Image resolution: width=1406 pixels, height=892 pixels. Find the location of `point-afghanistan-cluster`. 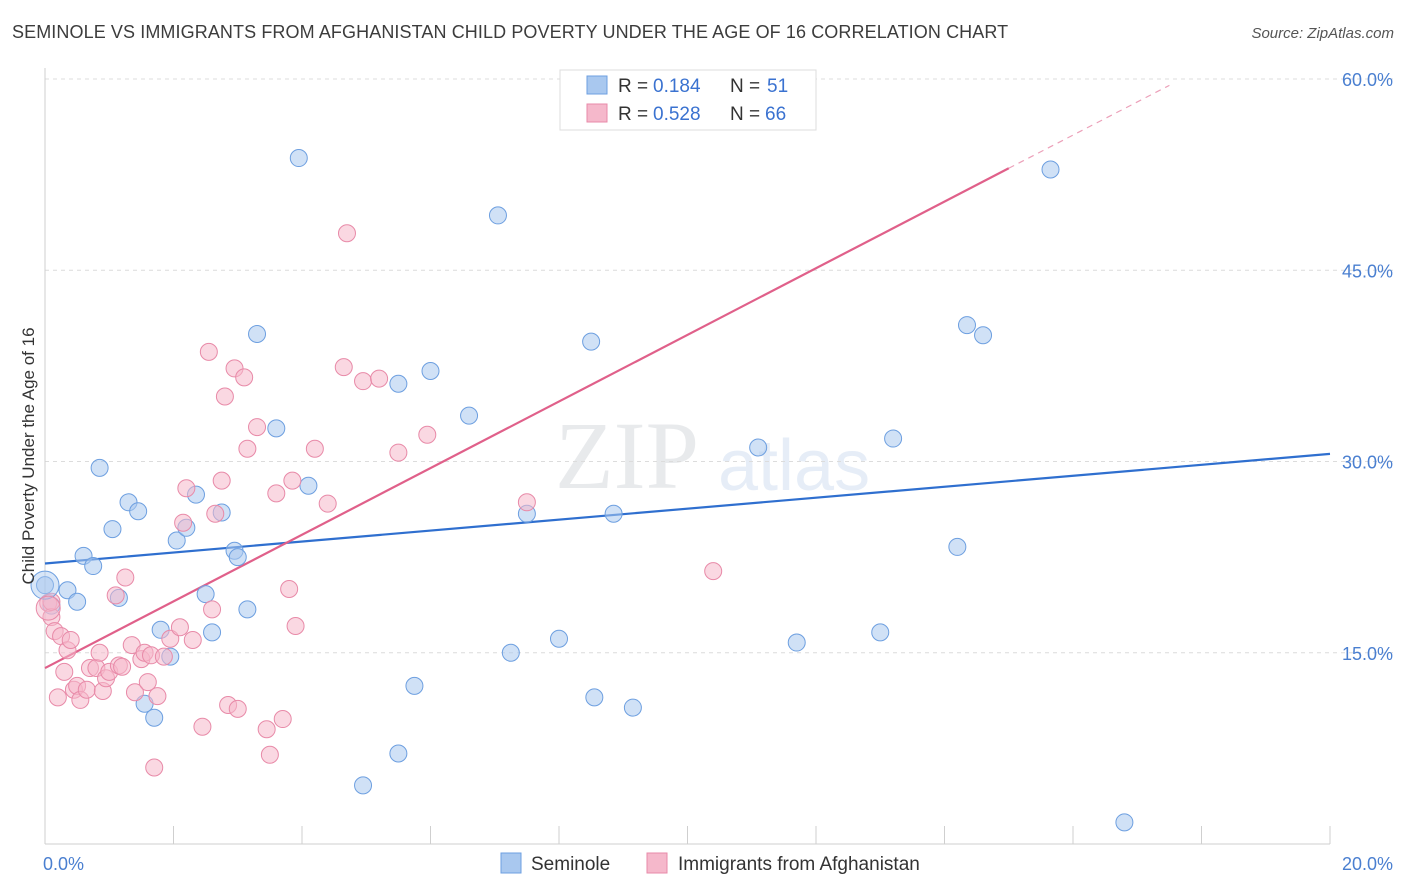

point-afghanistan-cluster is located at coordinates (48, 608).